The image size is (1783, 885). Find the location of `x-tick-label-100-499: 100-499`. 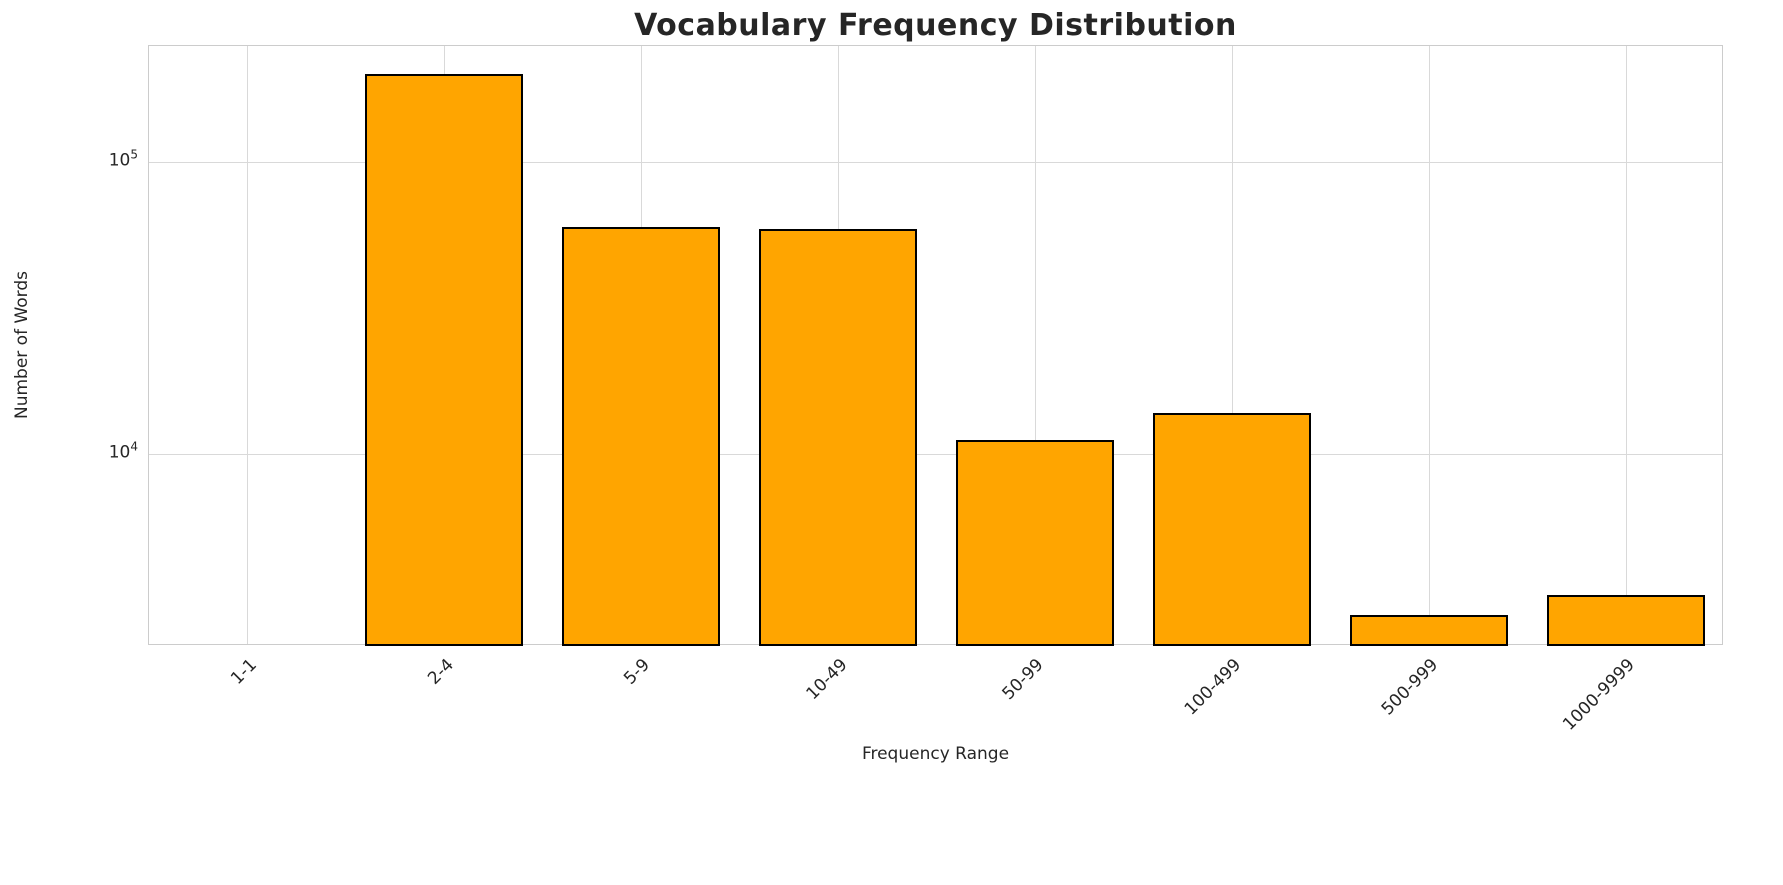

x-tick-label-100-499: 100-499 is located at coordinates (1212, 687).